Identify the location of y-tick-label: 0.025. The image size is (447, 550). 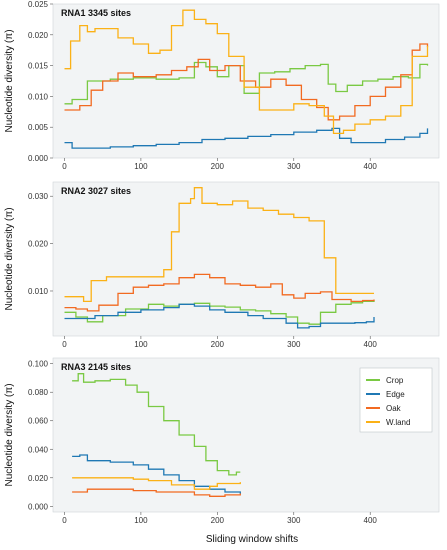
(38, 4).